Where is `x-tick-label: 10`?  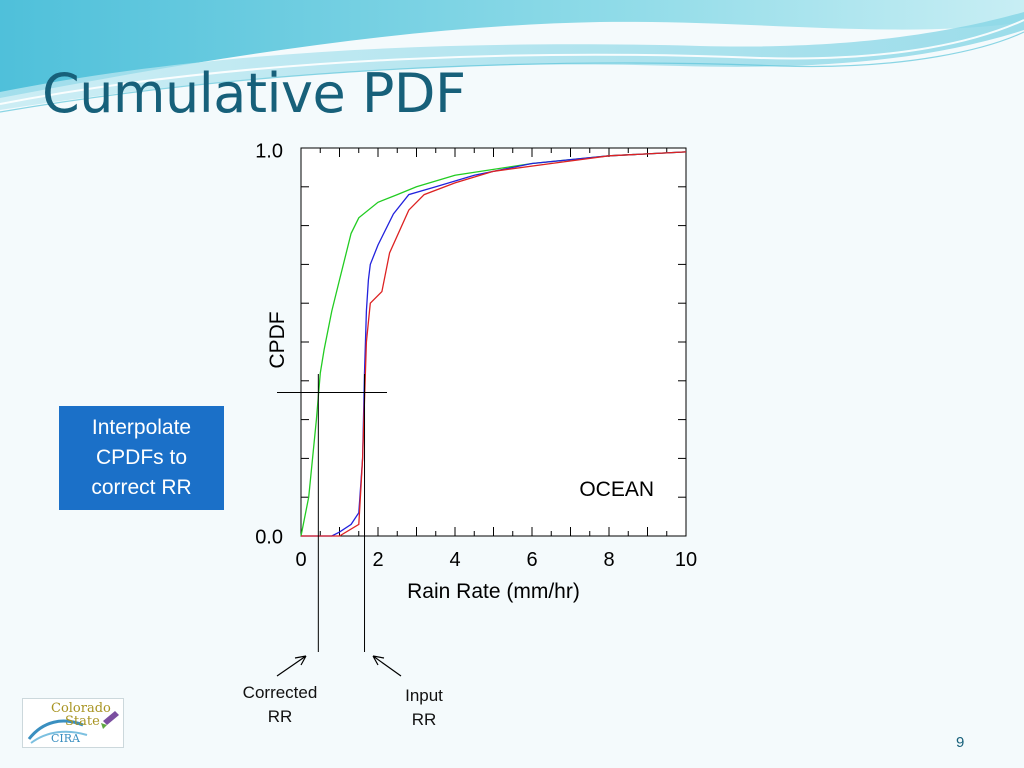
x-tick-label: 10 is located at coordinates (686, 560).